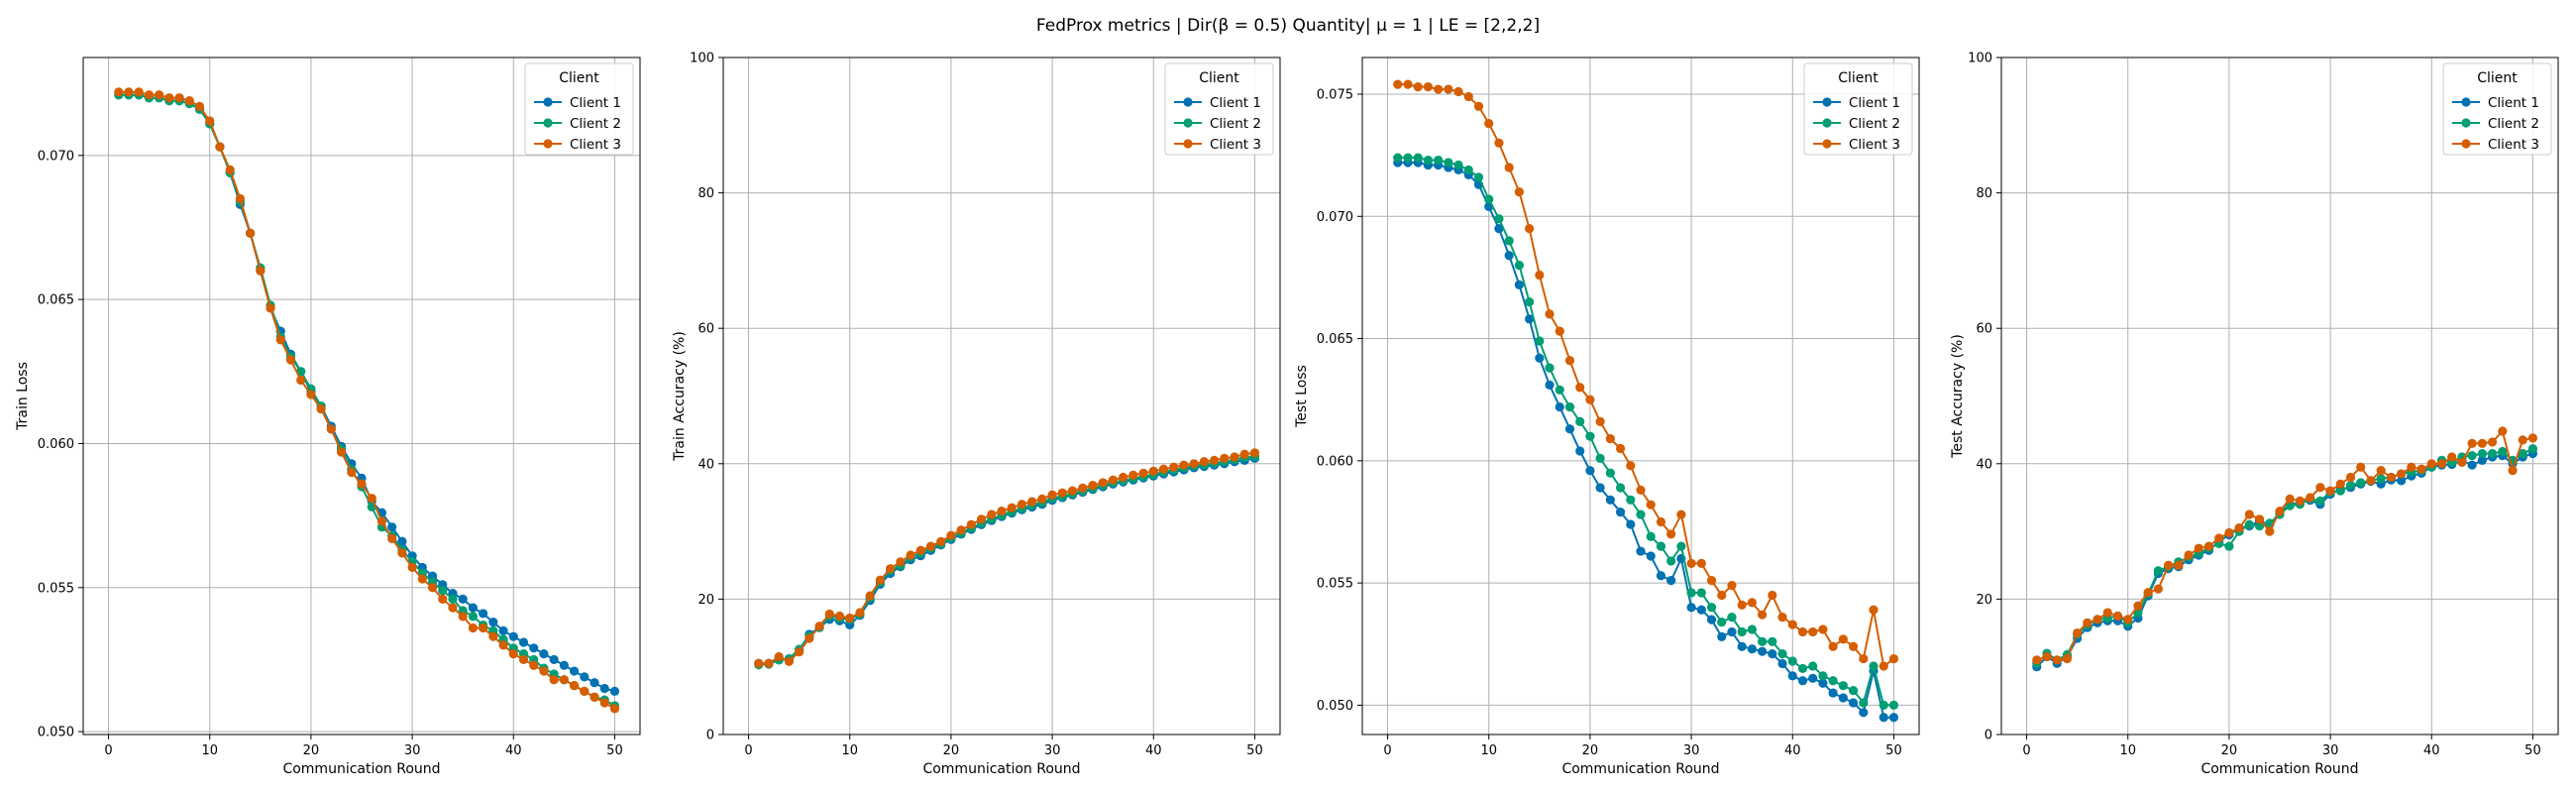  I want to click on y-tick-label: 40, so click(1984, 464).